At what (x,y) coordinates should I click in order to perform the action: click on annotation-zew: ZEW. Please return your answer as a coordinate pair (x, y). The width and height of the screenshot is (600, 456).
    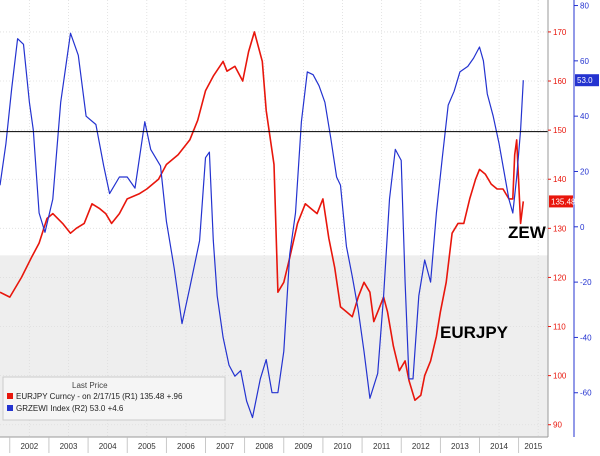
    Looking at the image, I should click on (527, 232).